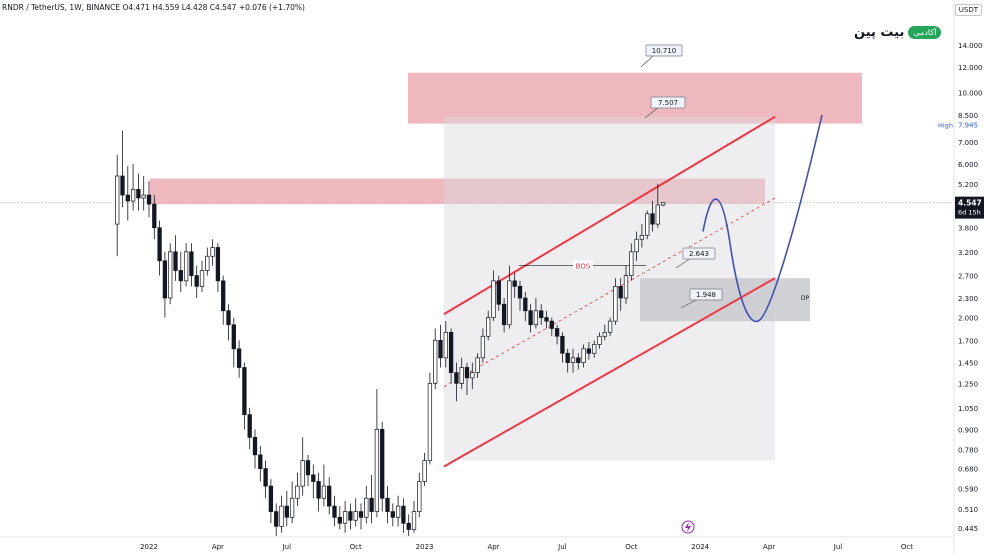 This screenshot has width=984, height=558. What do you see at coordinates (968, 185) in the screenshot?
I see `y-tick-label: 5.200` at bounding box center [968, 185].